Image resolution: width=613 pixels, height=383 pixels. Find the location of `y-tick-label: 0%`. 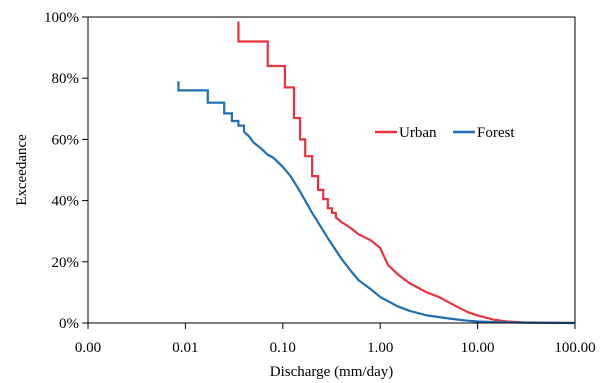

y-tick-label: 0% is located at coordinates (69, 324).